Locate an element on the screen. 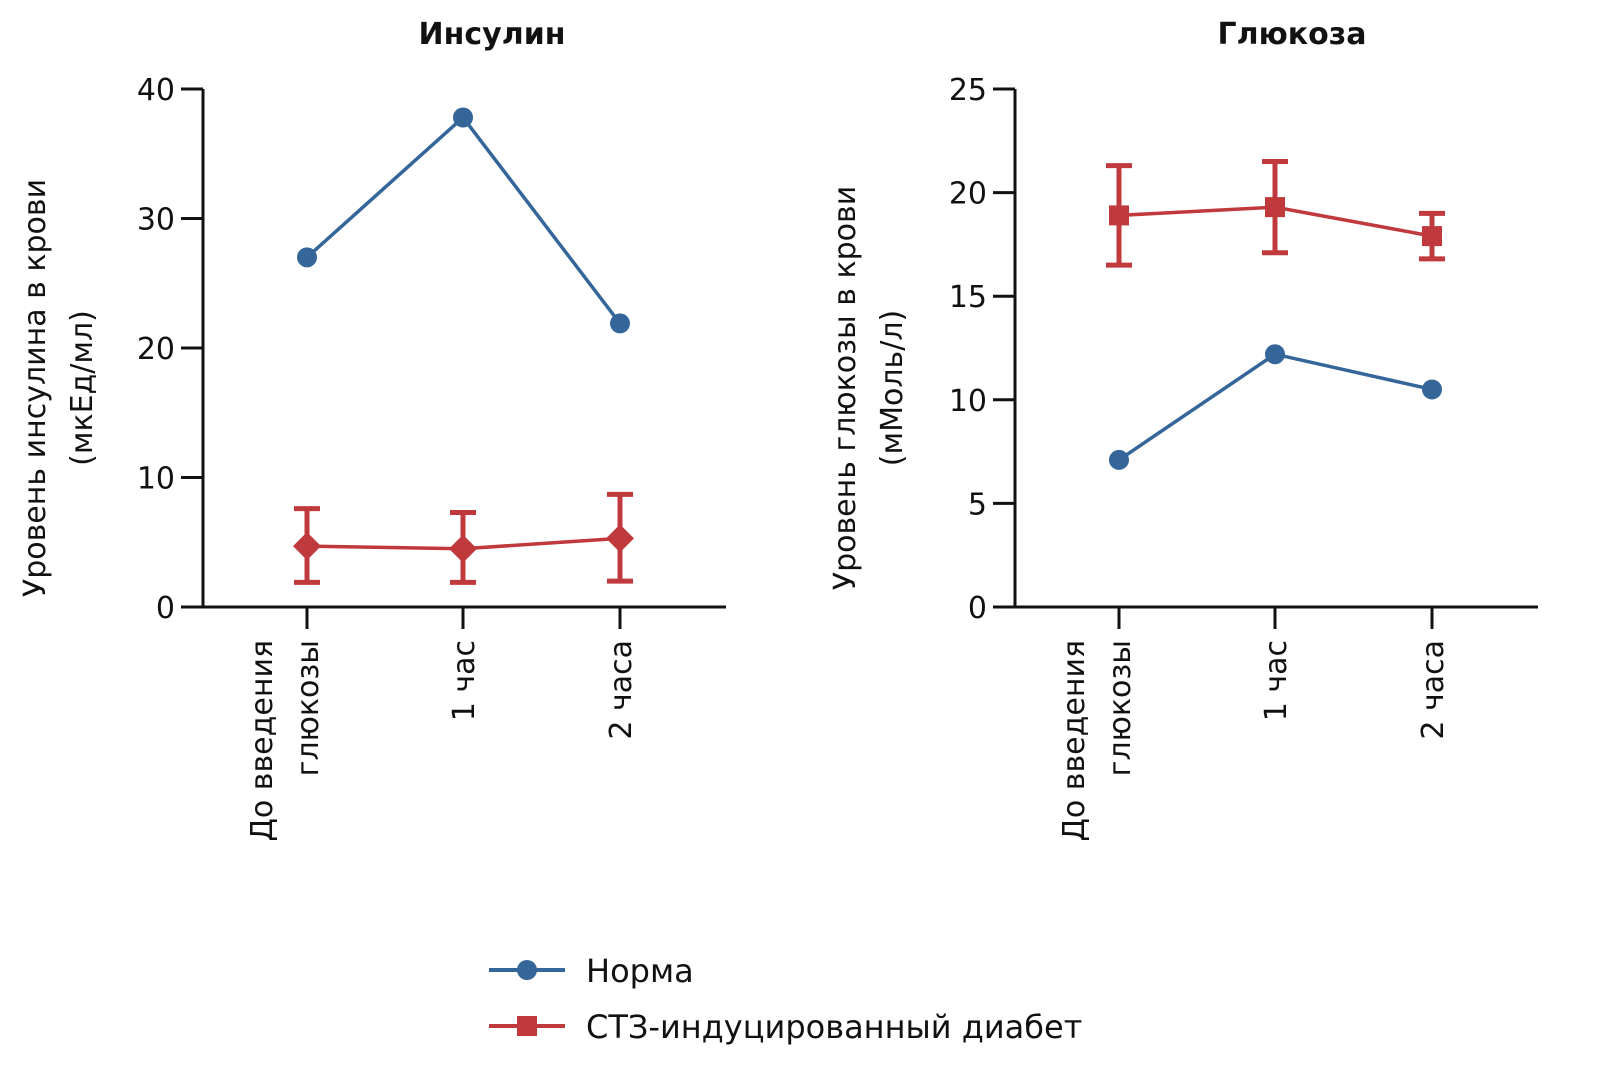 The height and width of the screenshot is (1084, 1612). y-axis-label: Уровень глюкозы в крови is located at coordinates (845, 388).